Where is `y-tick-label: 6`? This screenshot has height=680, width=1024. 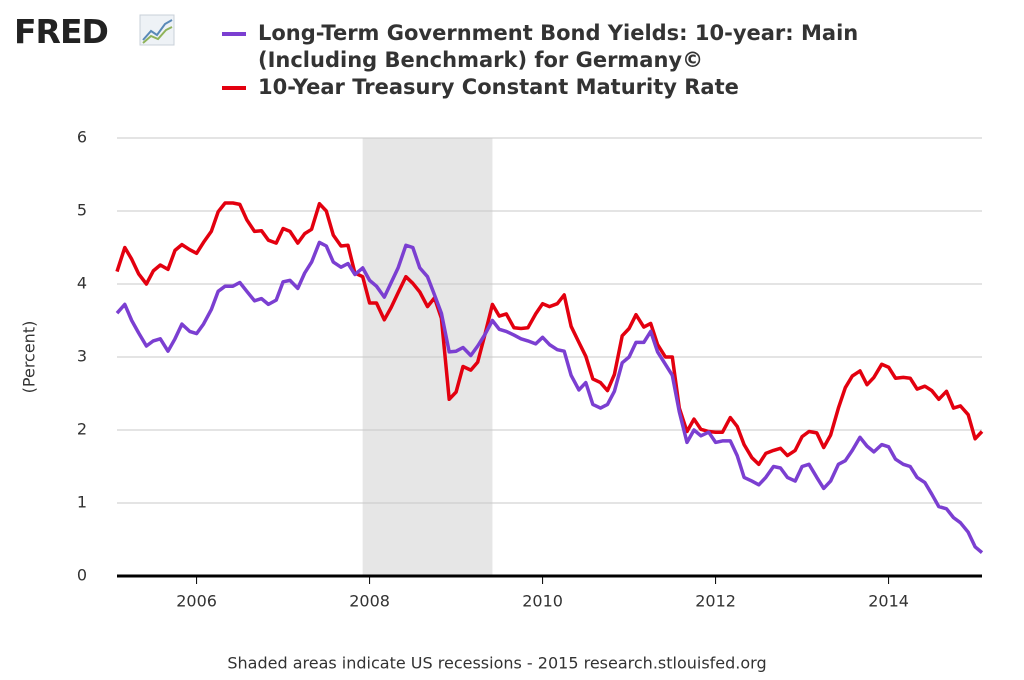 y-tick-label: 6 is located at coordinates (82, 137).